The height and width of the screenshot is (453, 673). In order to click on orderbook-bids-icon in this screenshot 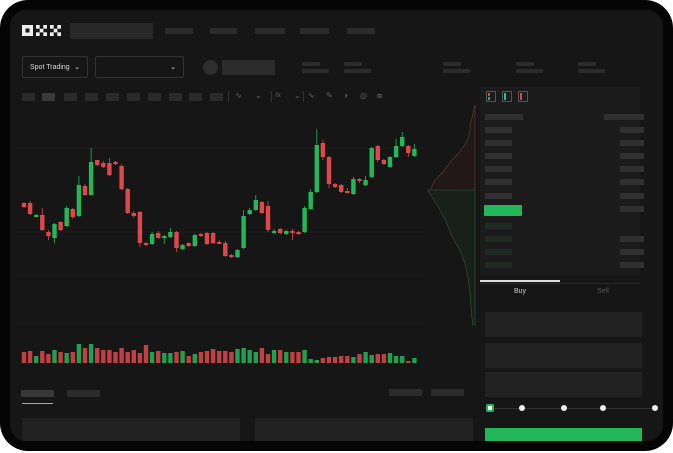, I will do `click(507, 96)`.